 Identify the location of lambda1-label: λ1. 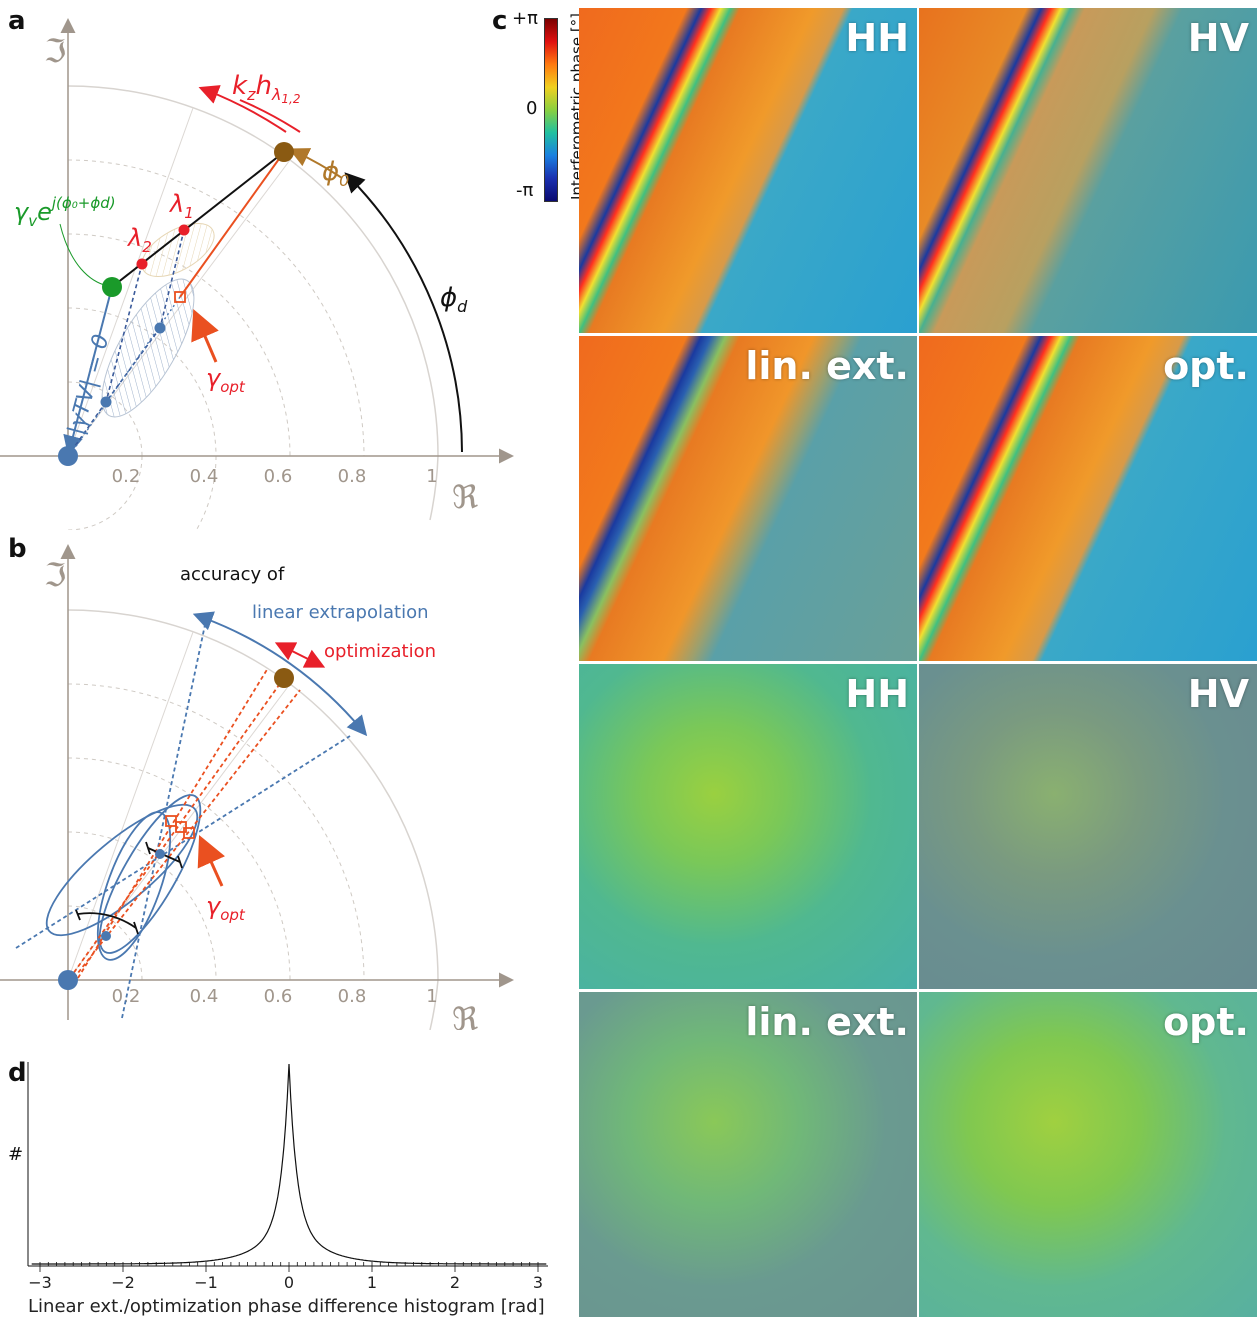
(181, 206).